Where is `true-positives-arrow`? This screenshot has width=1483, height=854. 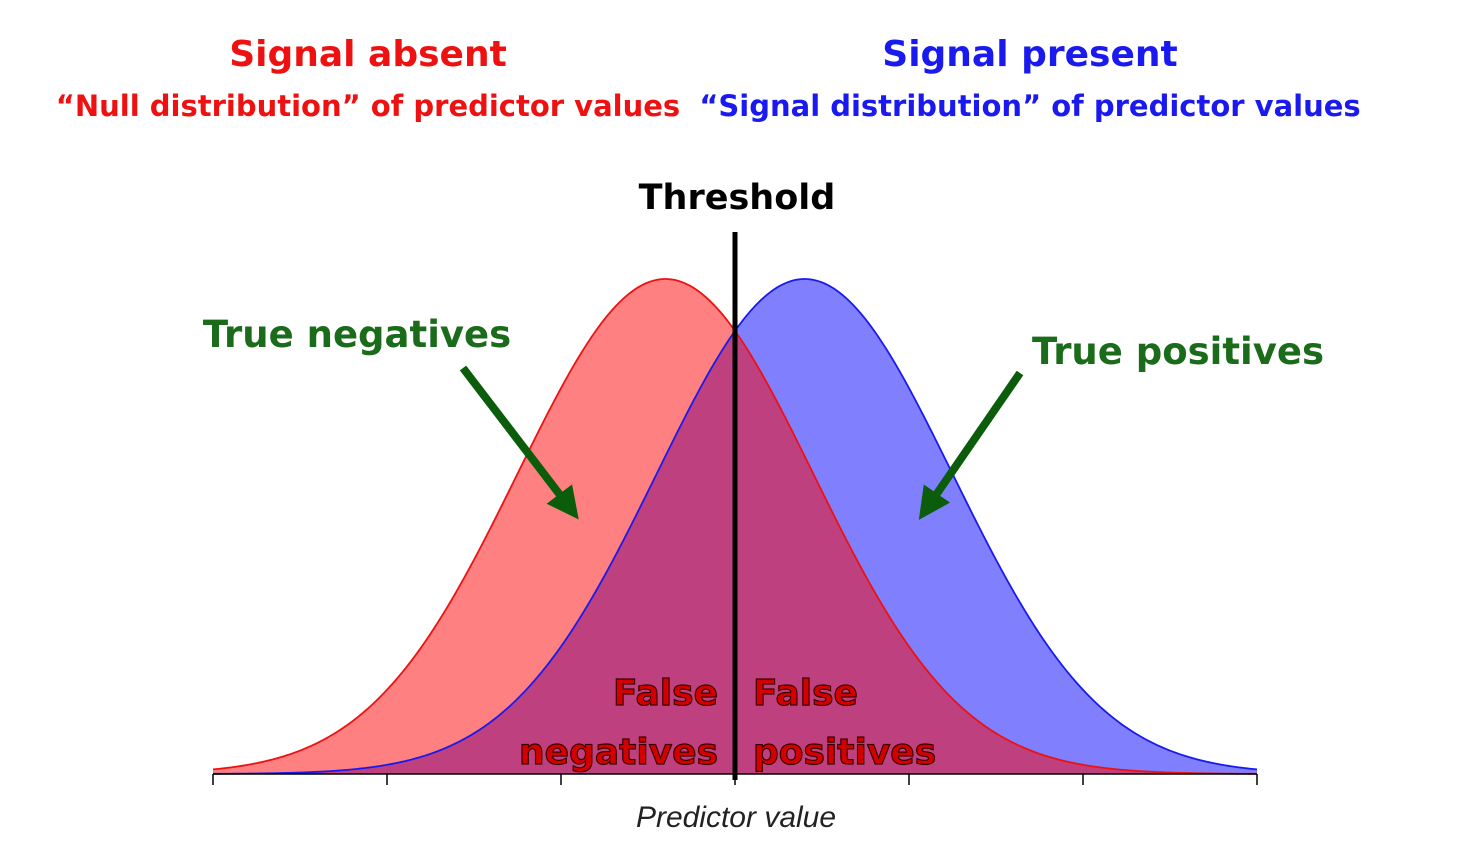
true-positives-arrow is located at coordinates (971, 445).